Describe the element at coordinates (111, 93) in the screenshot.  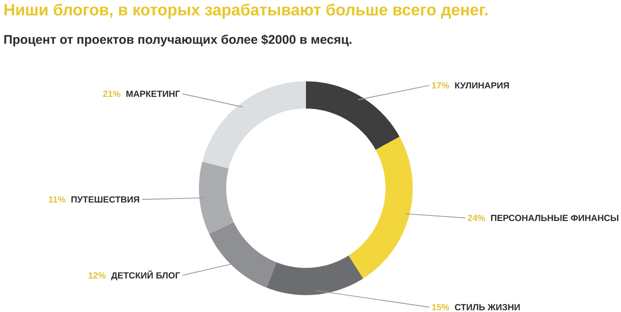
I see `data-label: 21%` at that location.